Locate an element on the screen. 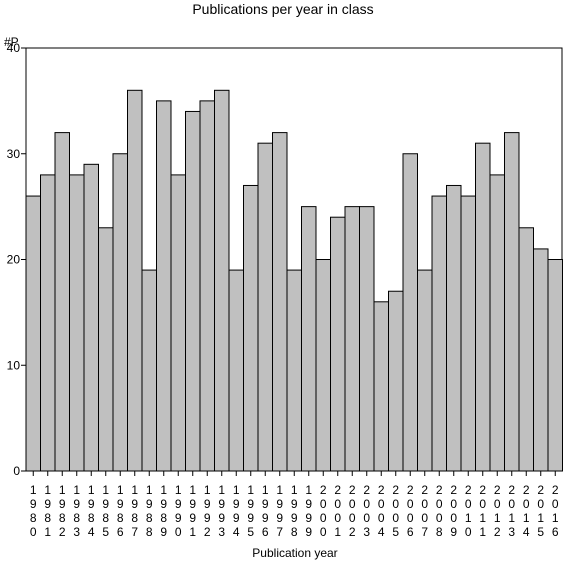 The image size is (567, 567). bar-2009 is located at coordinates (454, 328).